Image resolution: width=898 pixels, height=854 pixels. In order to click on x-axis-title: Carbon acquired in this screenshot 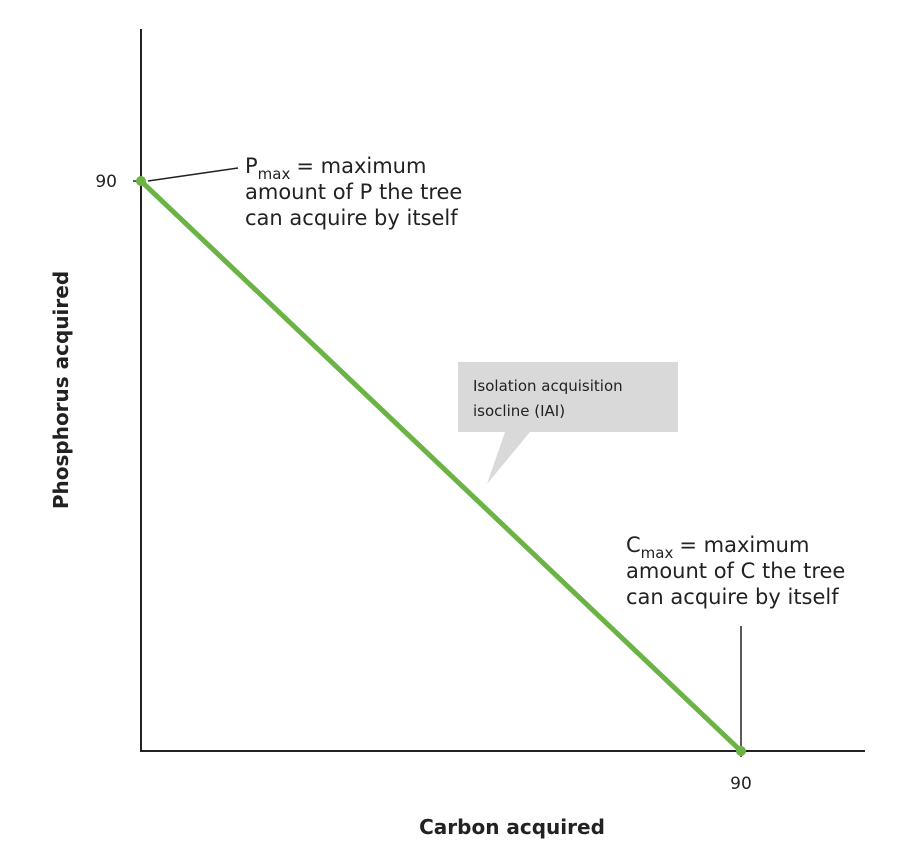, I will do `click(512, 827)`.